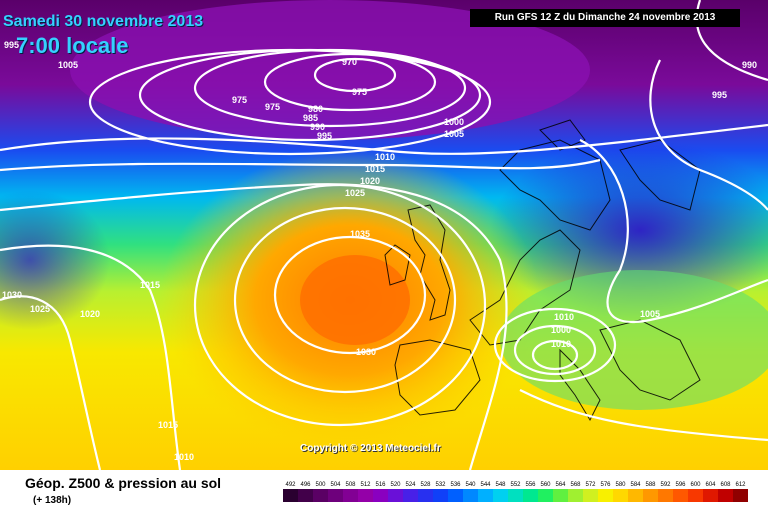 This screenshot has width=768, height=512. I want to click on legend-subtitle: (+ 138h), so click(52, 500).